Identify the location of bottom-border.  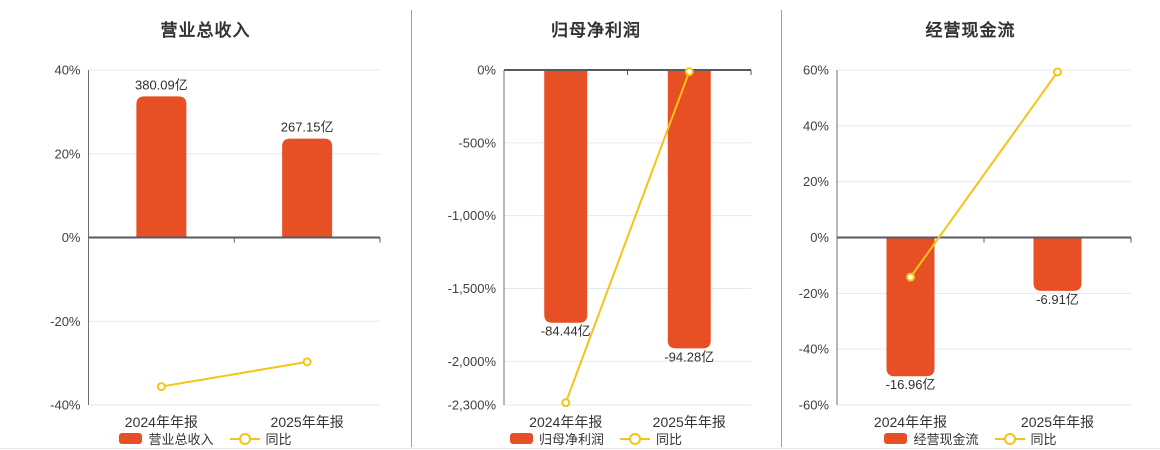
(580, 448).